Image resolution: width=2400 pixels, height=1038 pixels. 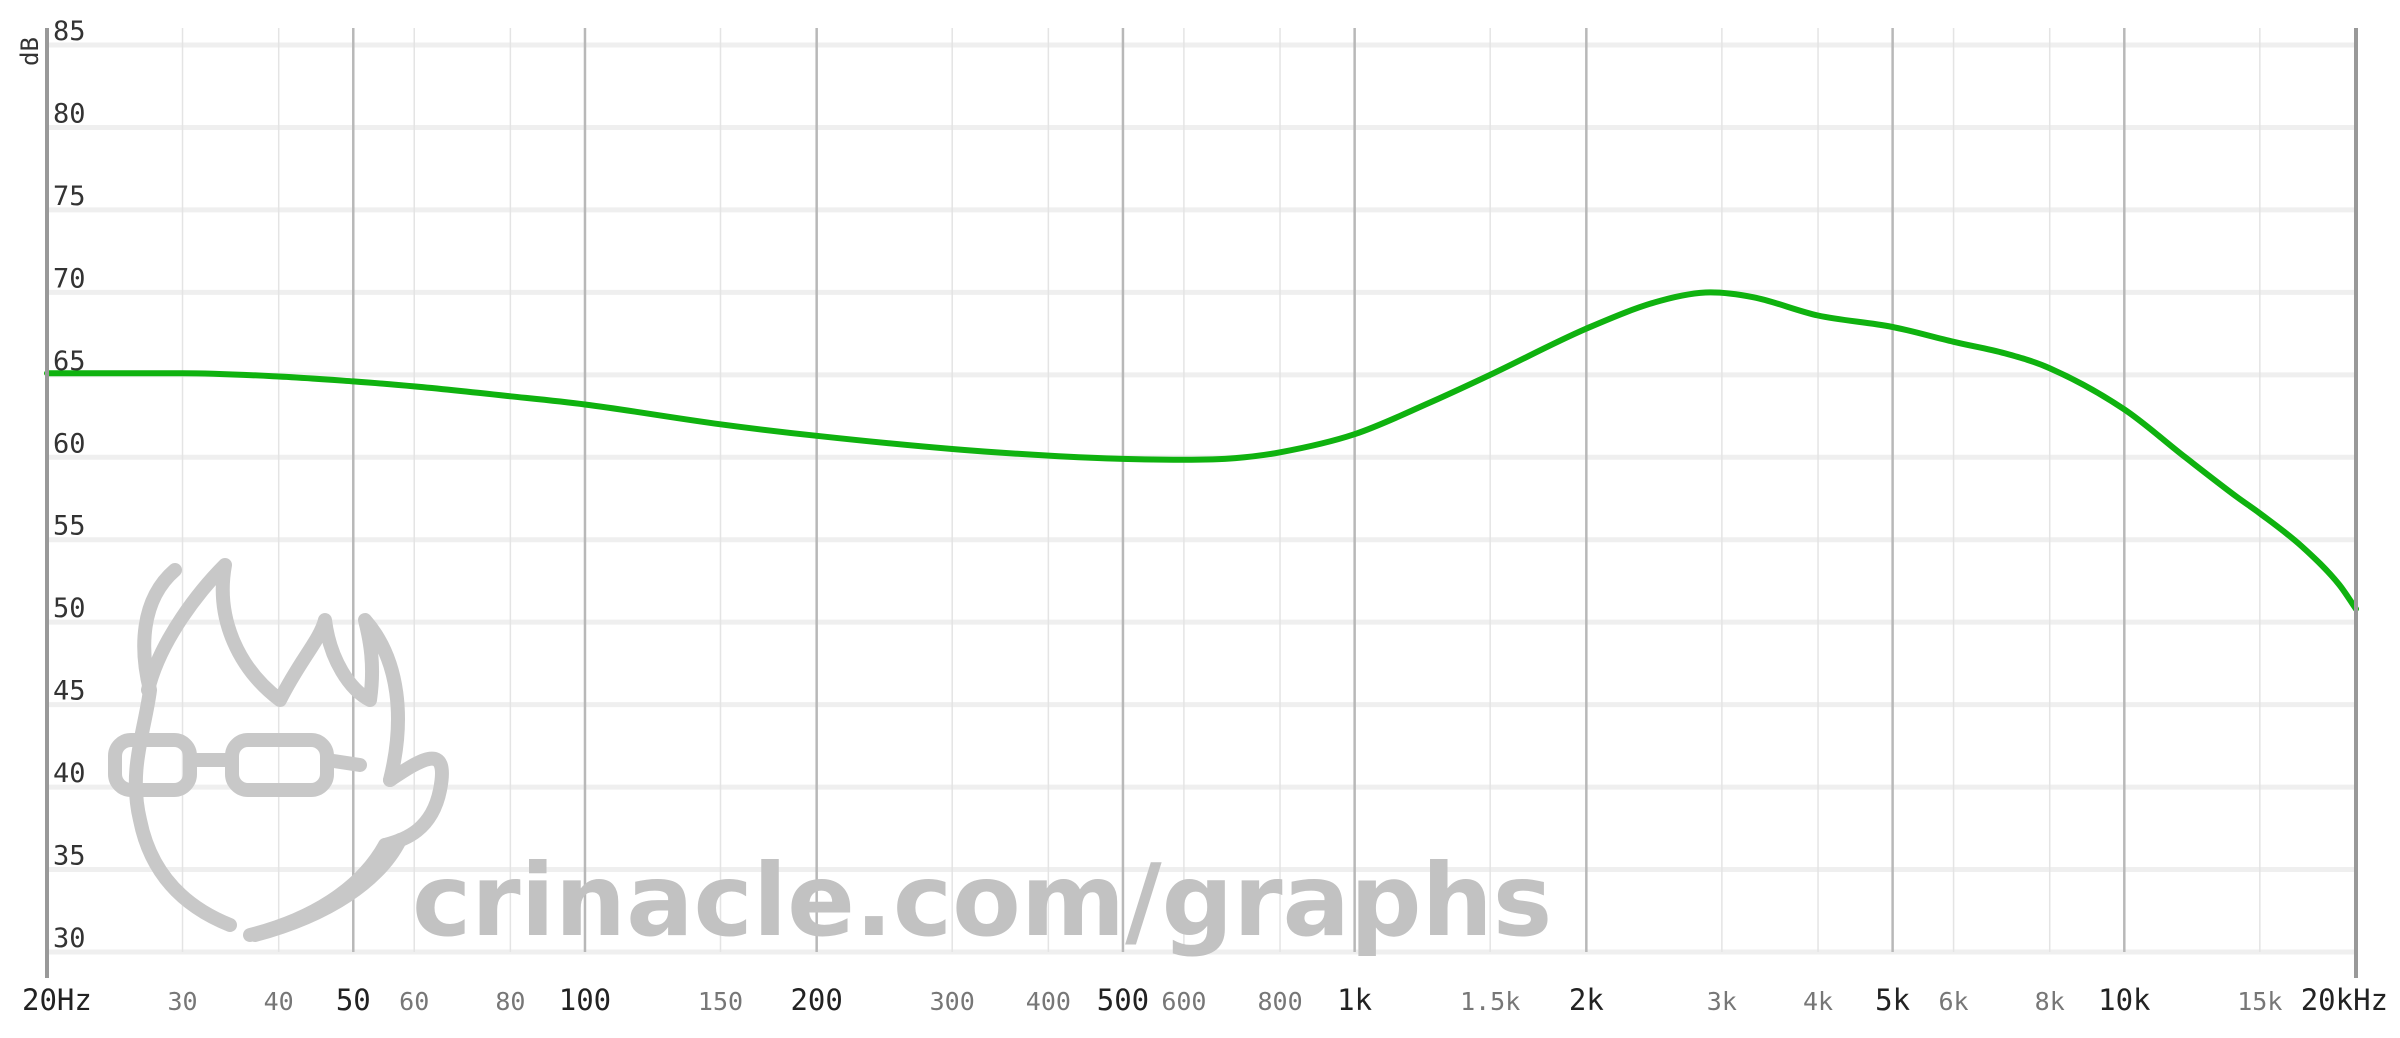 What do you see at coordinates (69, 608) in the screenshot?
I see `y-tick-label: 50` at bounding box center [69, 608].